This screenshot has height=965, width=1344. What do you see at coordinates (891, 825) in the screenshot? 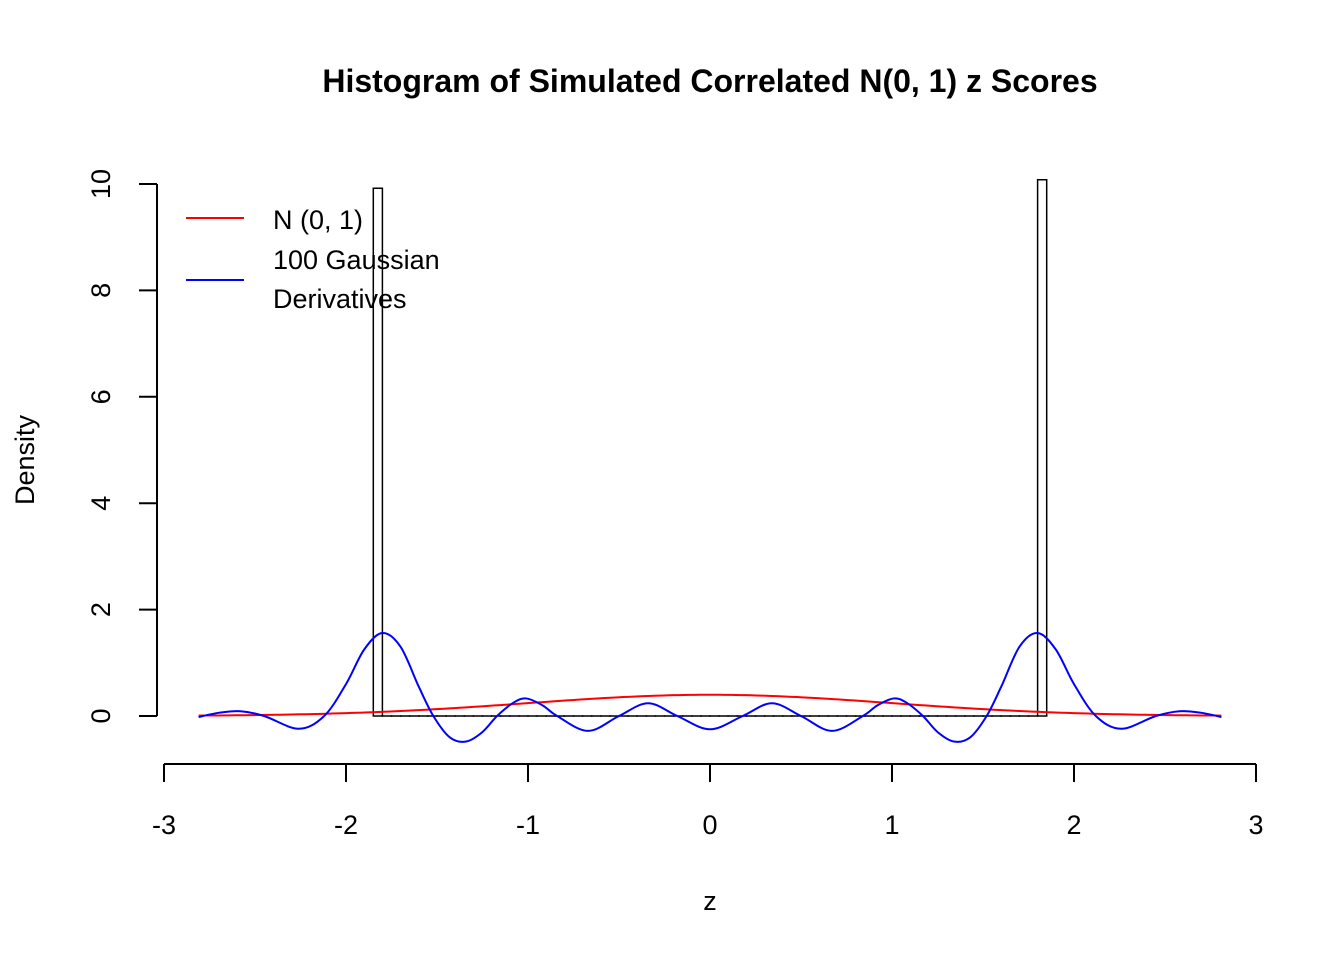
I see `x-tick-label: 1` at bounding box center [891, 825].